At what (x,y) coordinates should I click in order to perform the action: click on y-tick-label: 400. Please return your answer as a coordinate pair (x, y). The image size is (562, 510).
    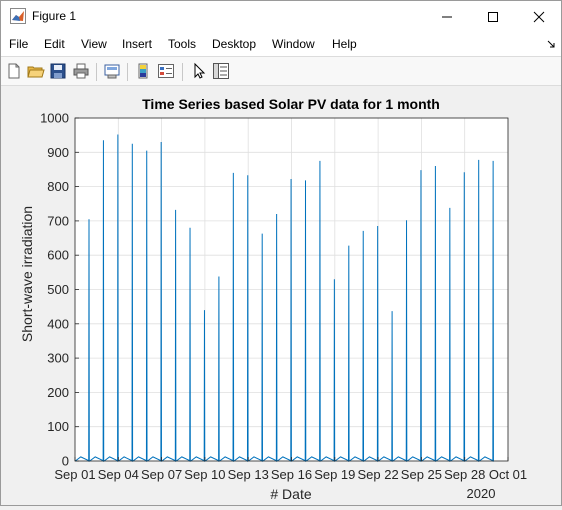
    Looking at the image, I should click on (58, 323).